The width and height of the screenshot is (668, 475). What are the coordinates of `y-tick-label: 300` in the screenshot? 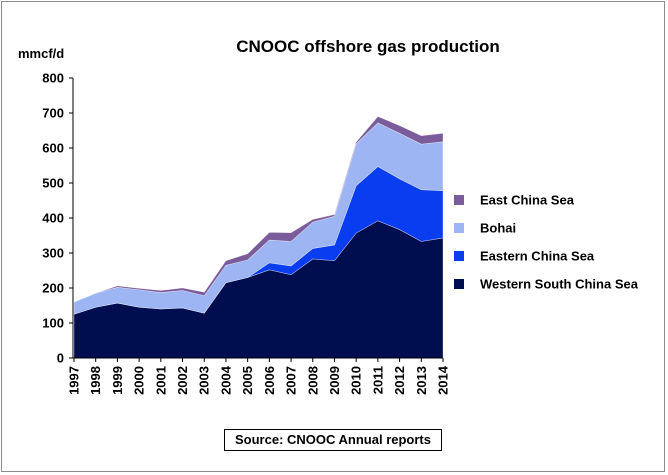 It's located at (53, 253).